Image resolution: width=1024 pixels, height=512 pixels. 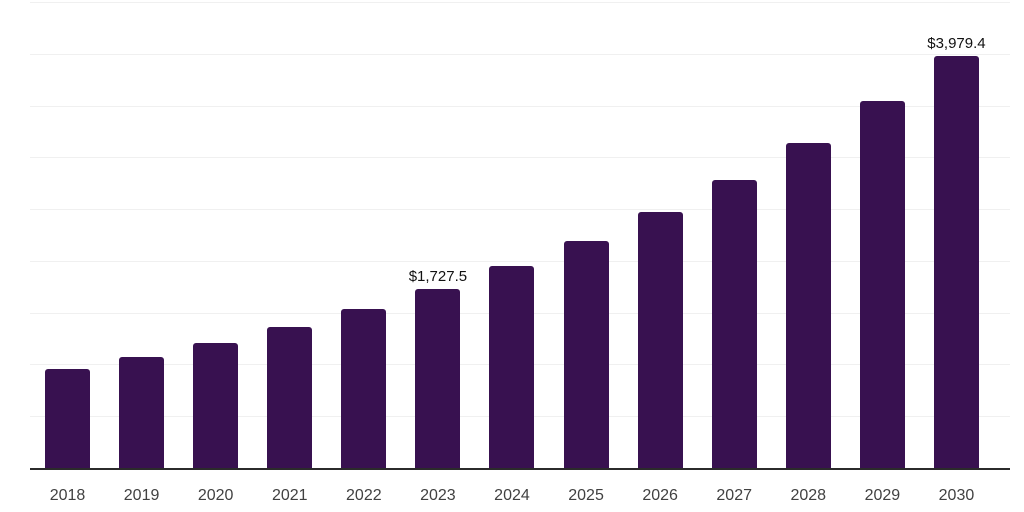 I want to click on bar-2026, so click(x=660, y=340).